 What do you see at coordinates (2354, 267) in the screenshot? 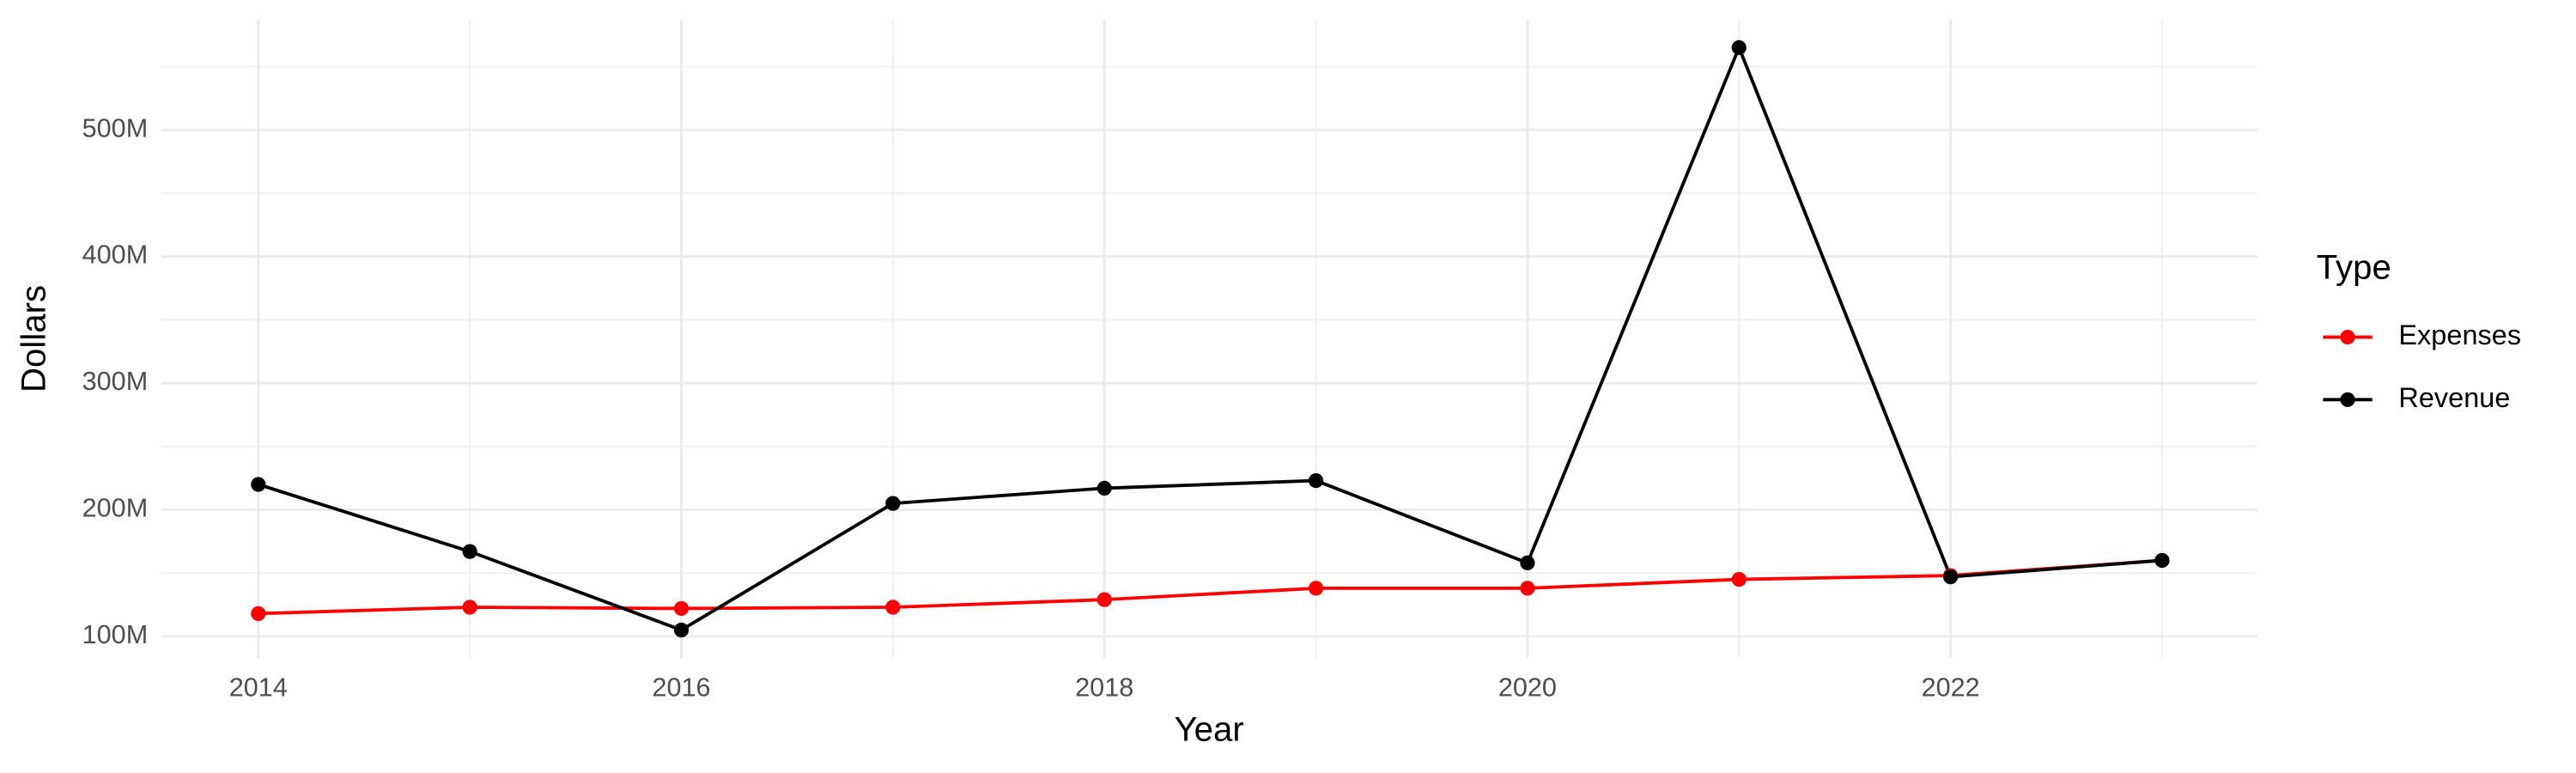
I see `legend-title: Type` at bounding box center [2354, 267].